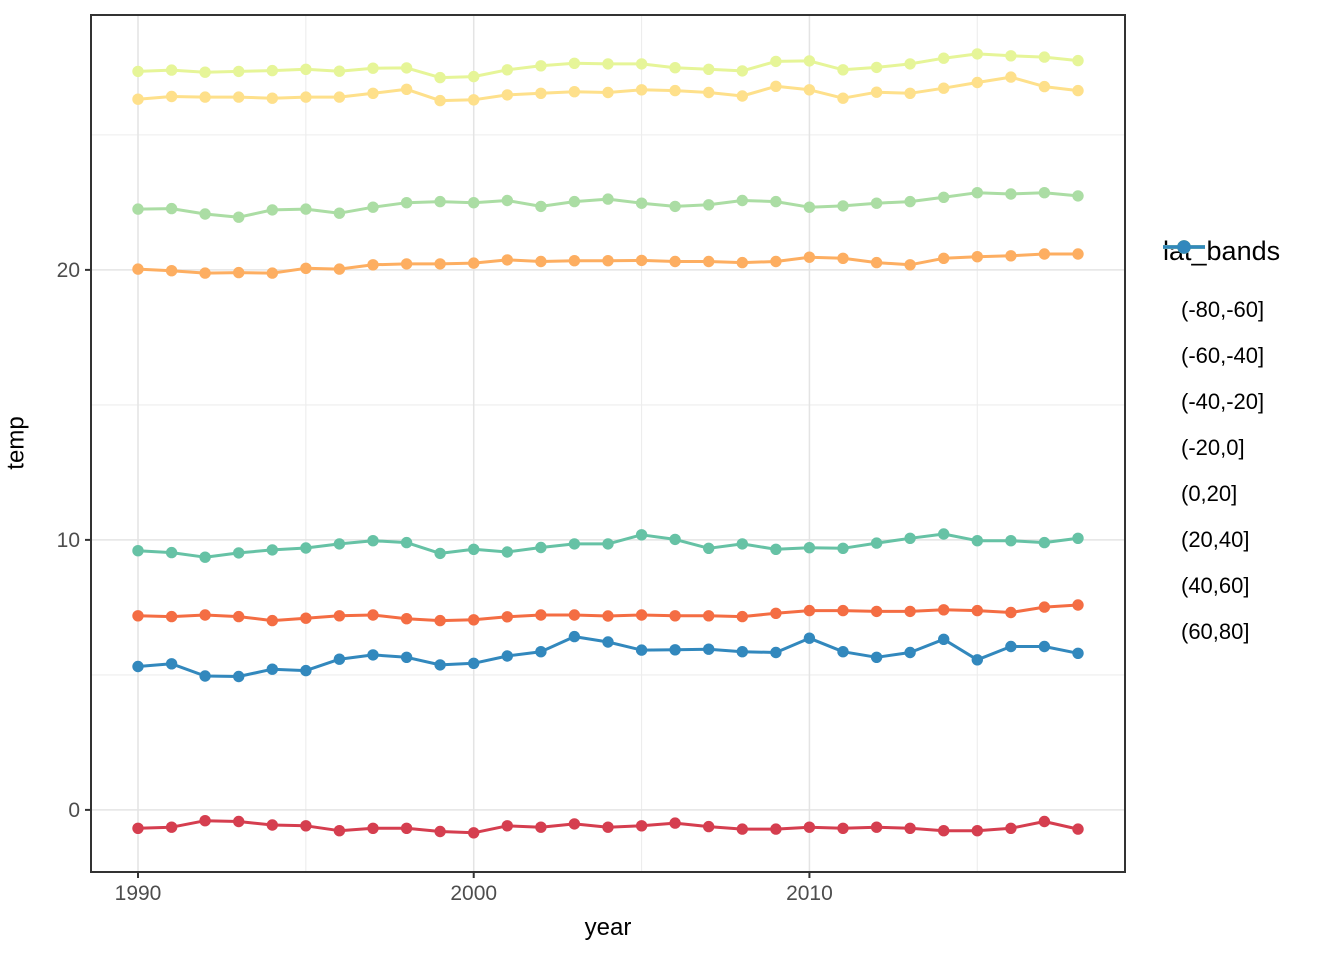 Image resolution: width=1344 pixels, height=960 pixels. I want to click on y-axis-tick-label: 0, so click(74, 810).